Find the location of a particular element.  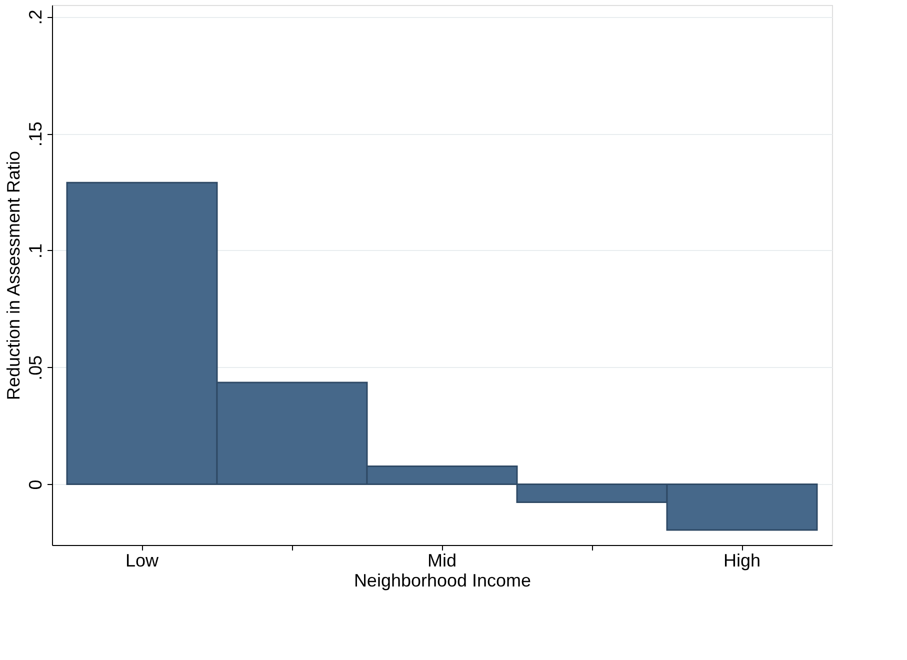

x-tick-label: Low is located at coordinates (142, 560).